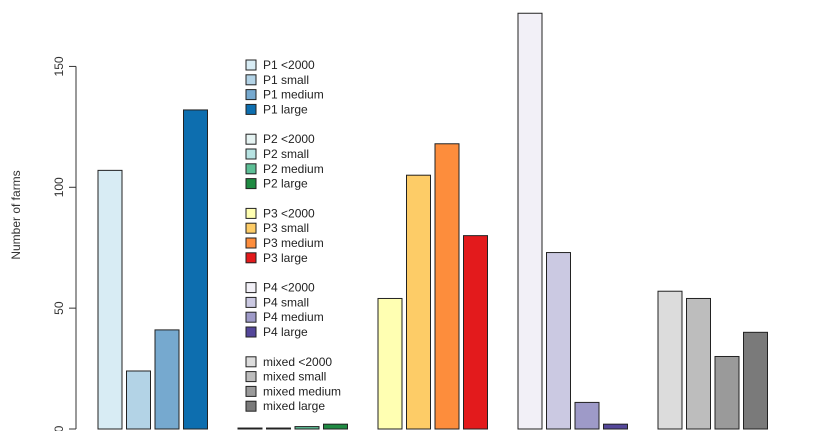  What do you see at coordinates (110, 299) in the screenshot?
I see `bar-p1-2000` at bounding box center [110, 299].